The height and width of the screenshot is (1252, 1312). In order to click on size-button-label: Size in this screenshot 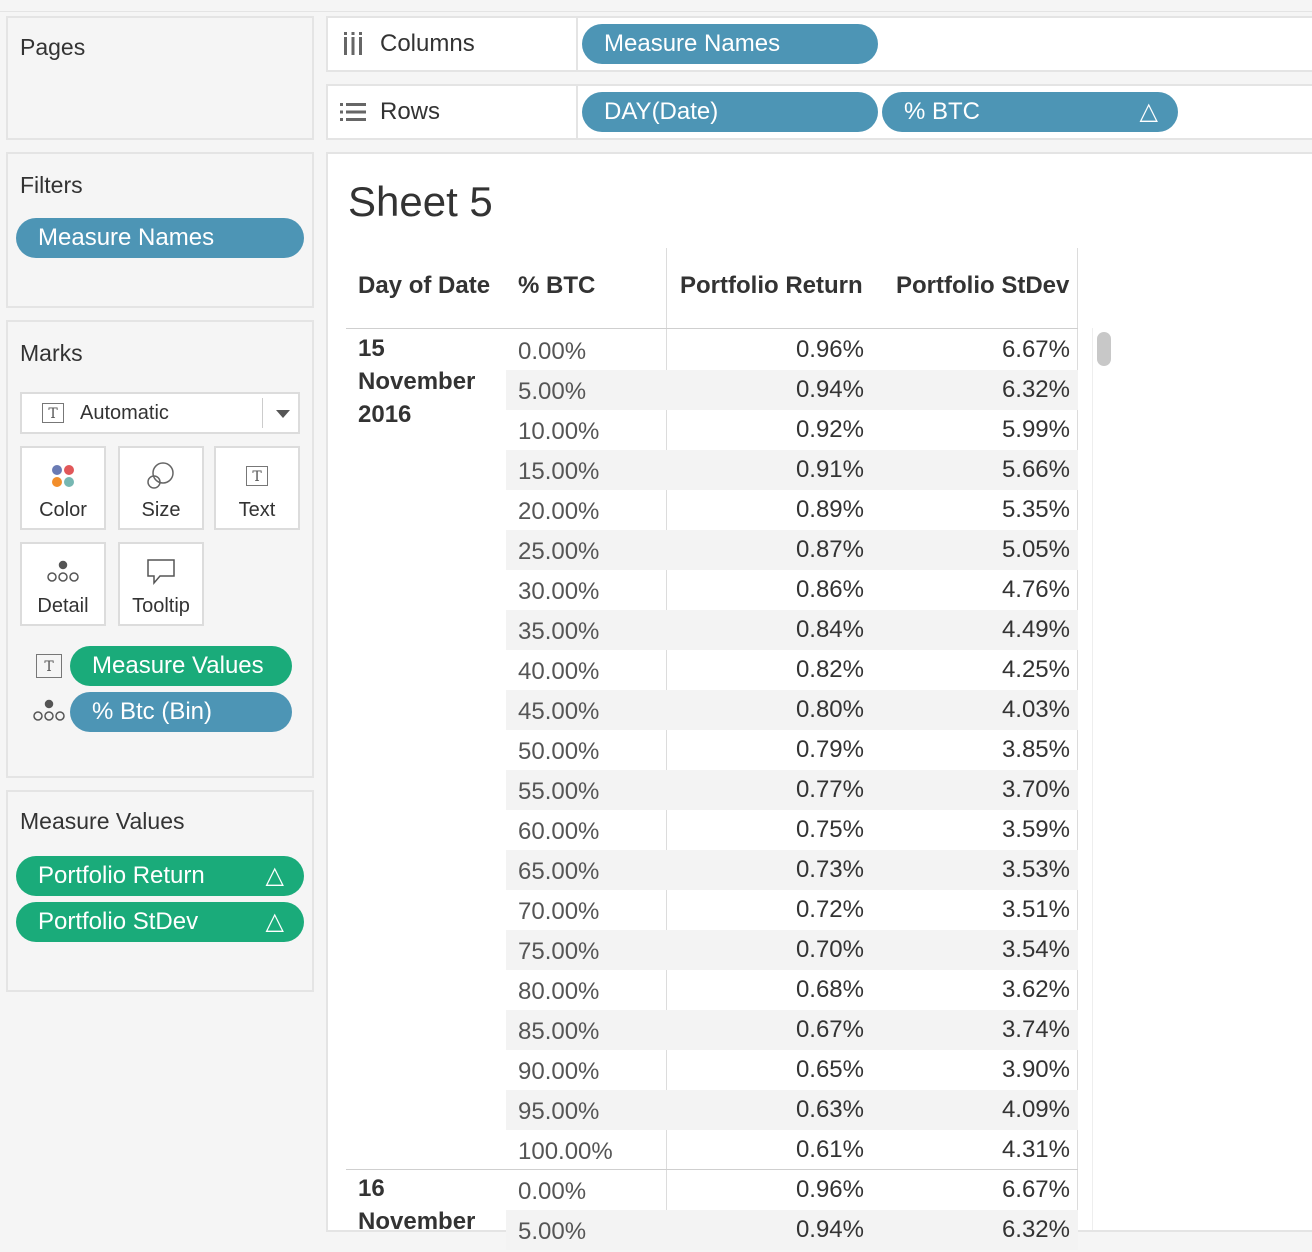, I will do `click(161, 510)`.